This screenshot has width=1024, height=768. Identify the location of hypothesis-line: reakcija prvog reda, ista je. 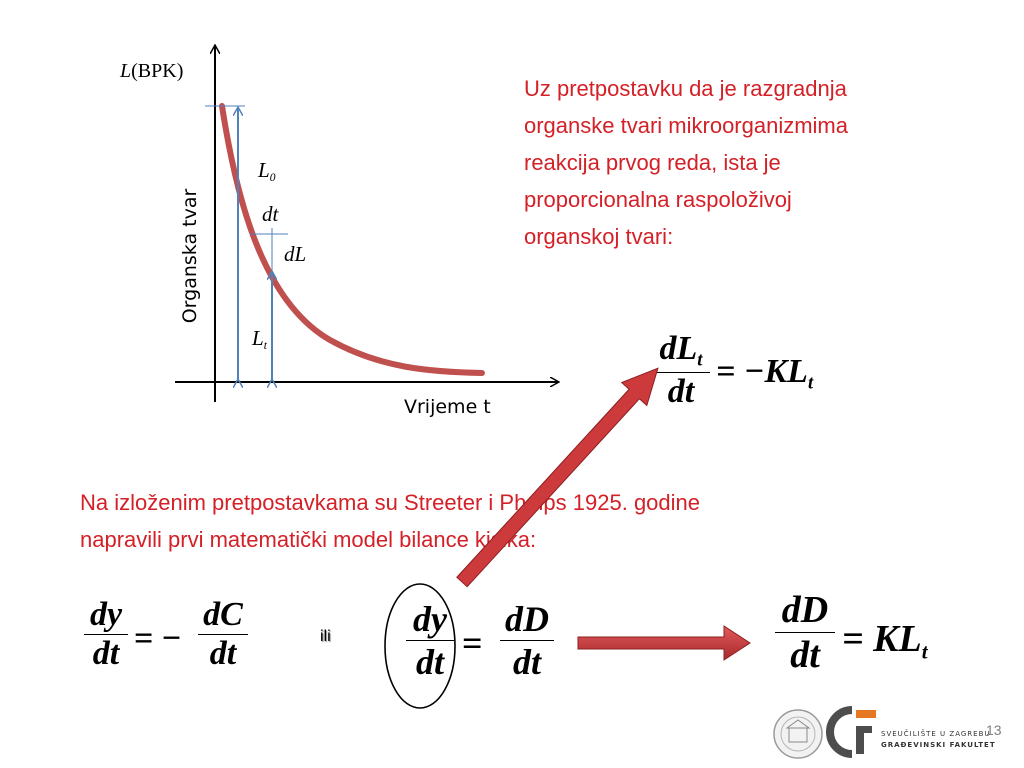
(652, 162).